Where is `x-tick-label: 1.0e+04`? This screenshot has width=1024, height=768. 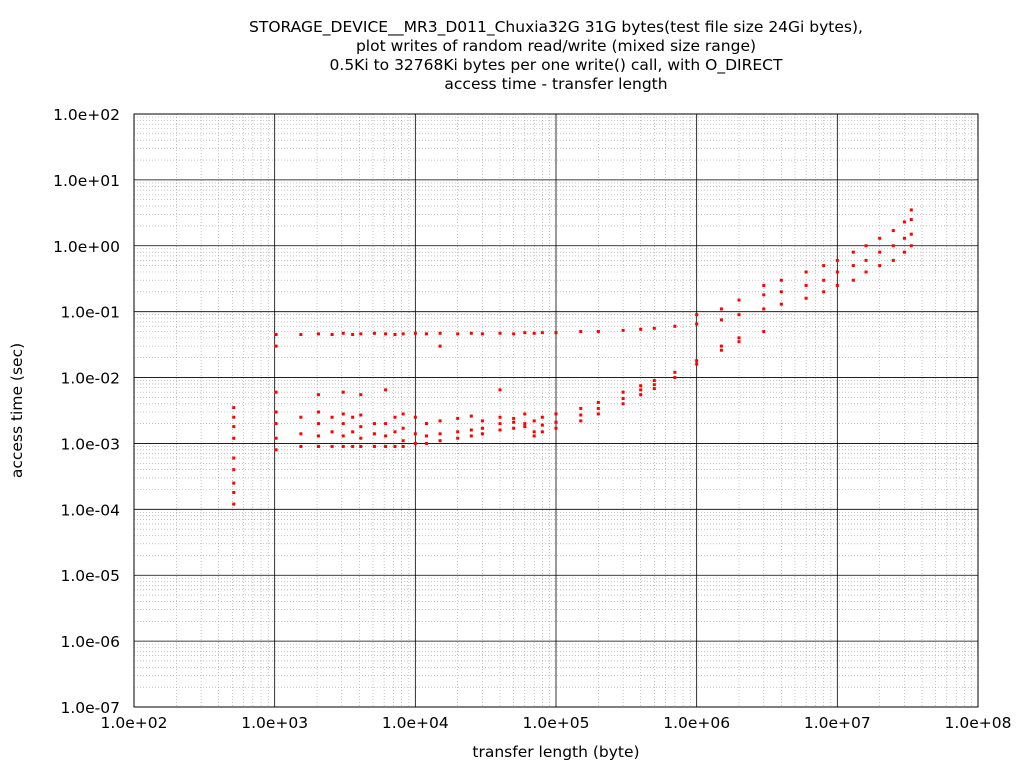 x-tick-label: 1.0e+04 is located at coordinates (415, 723).